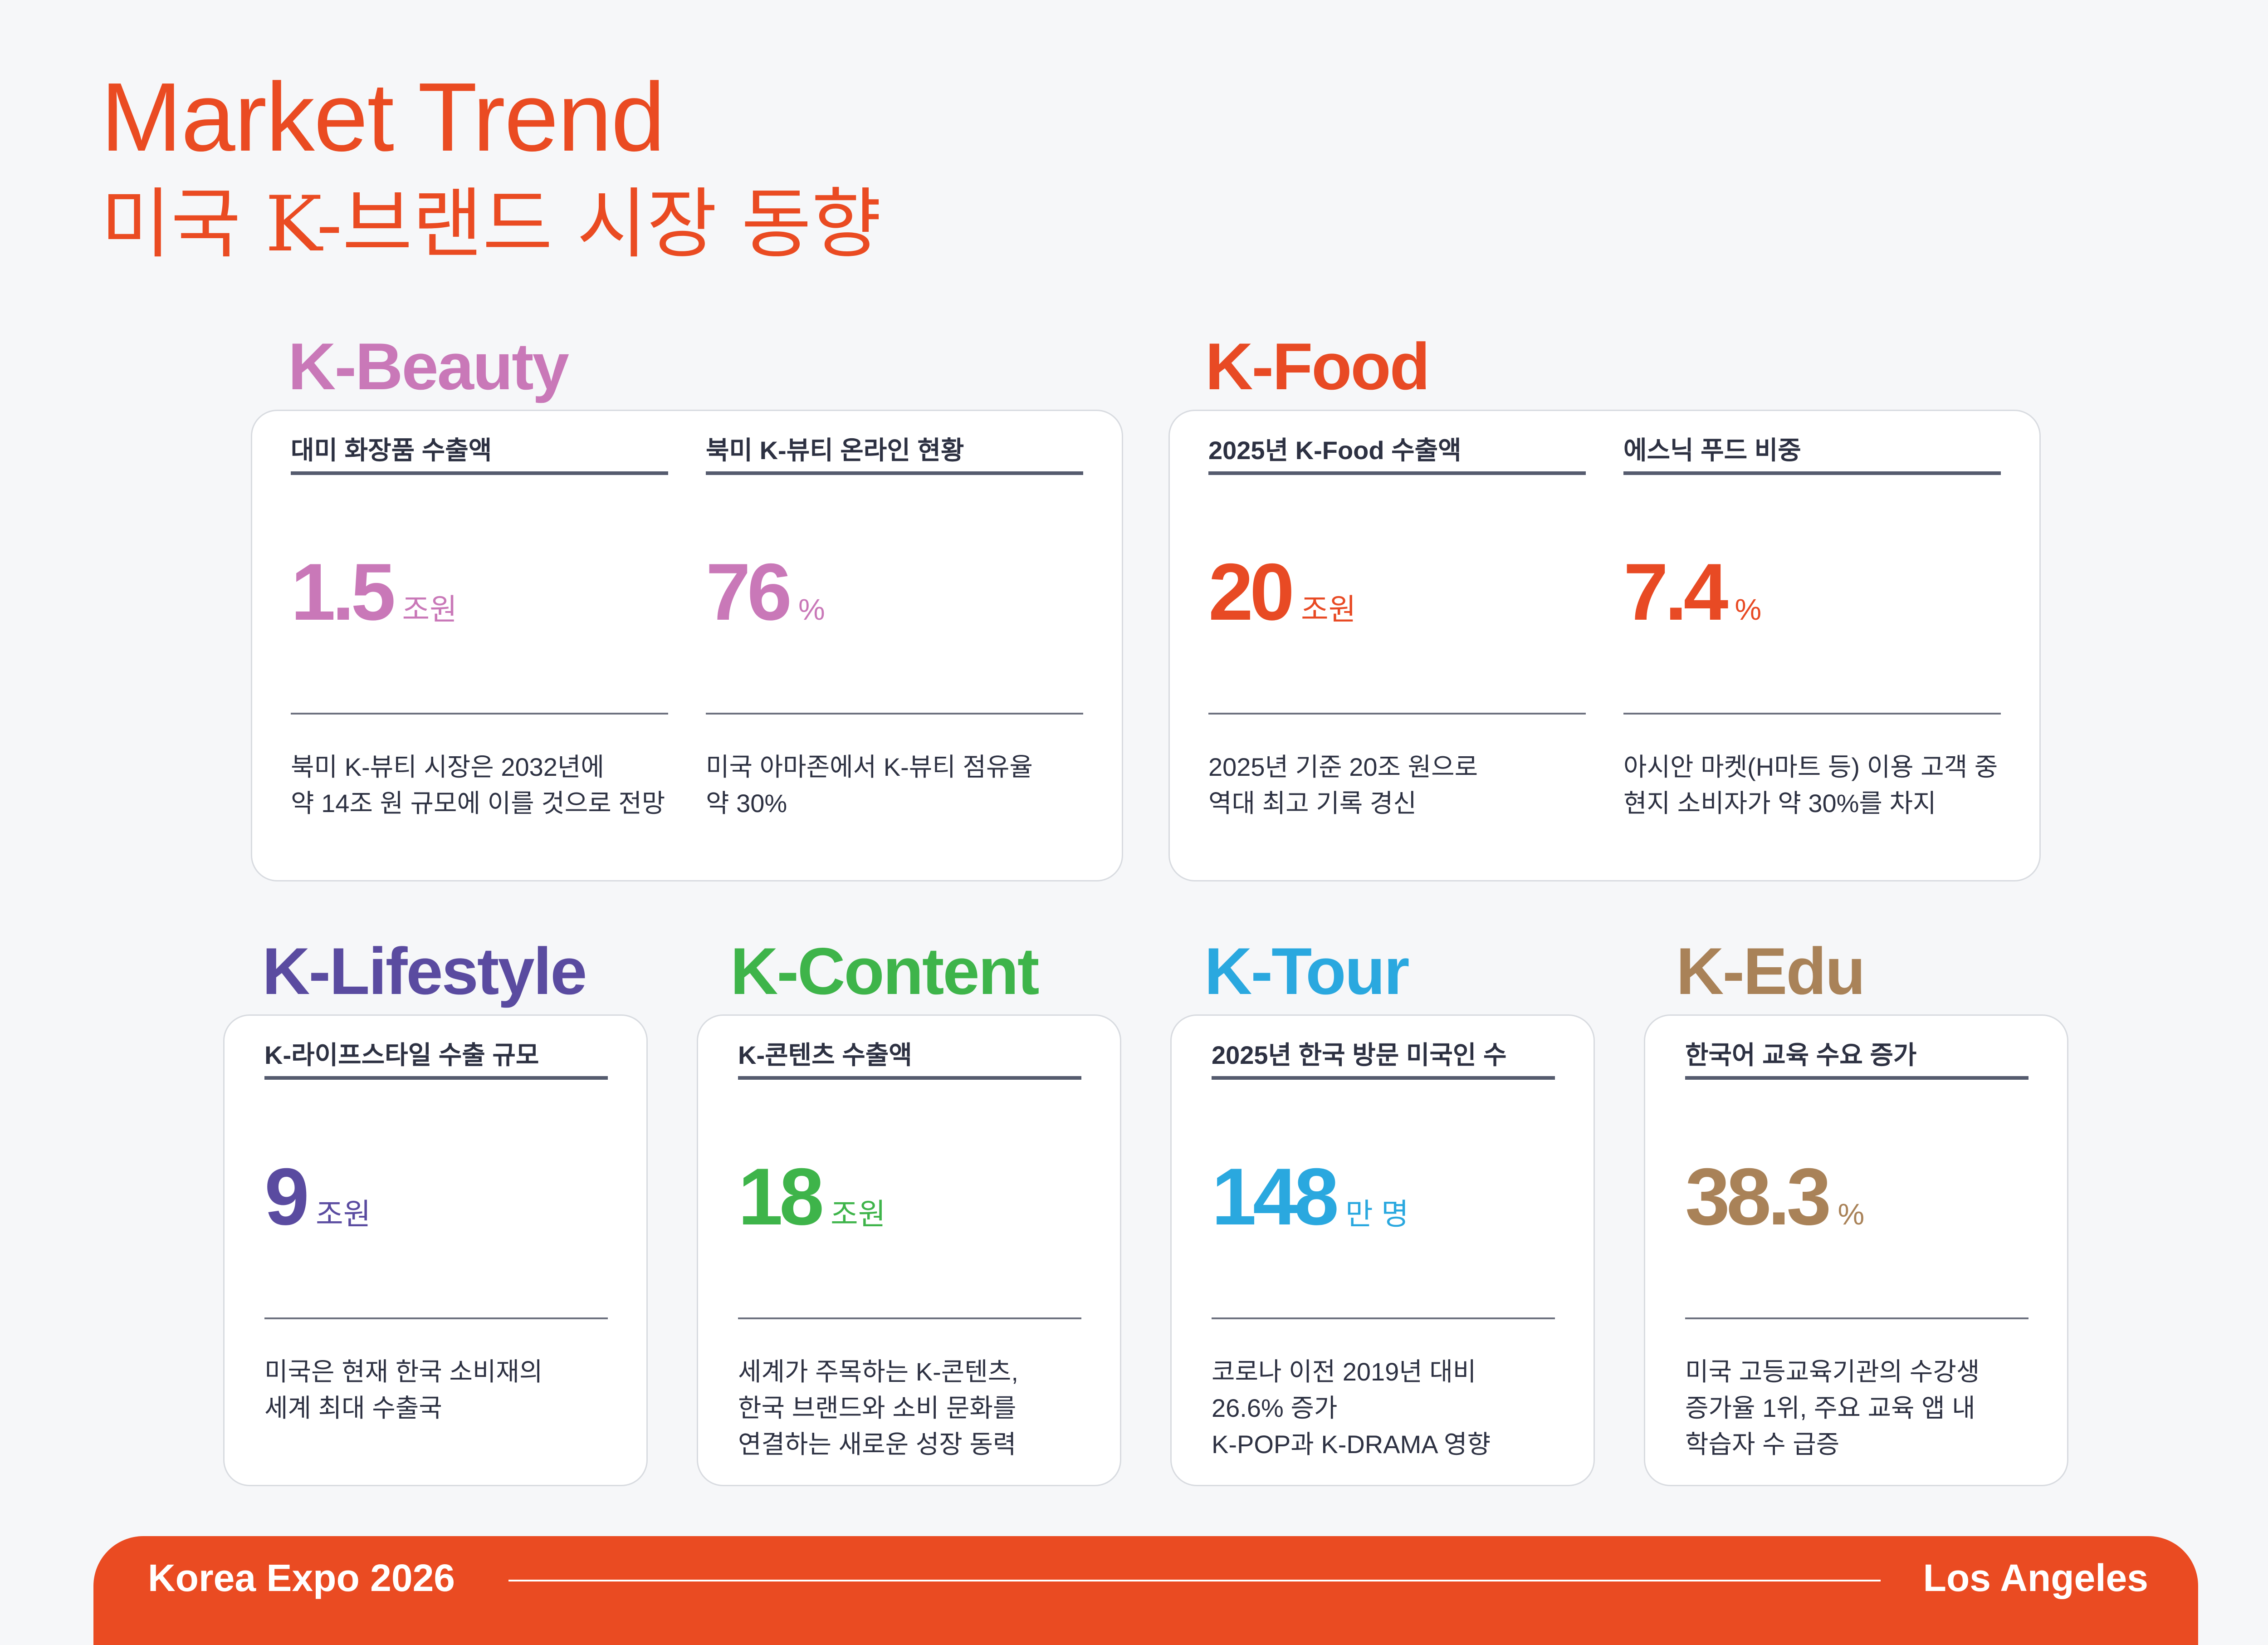 The height and width of the screenshot is (1645, 2268). What do you see at coordinates (491, 224) in the screenshot?
I see `page-subtitle: 미국 K-브랜드 시장 동향` at bounding box center [491, 224].